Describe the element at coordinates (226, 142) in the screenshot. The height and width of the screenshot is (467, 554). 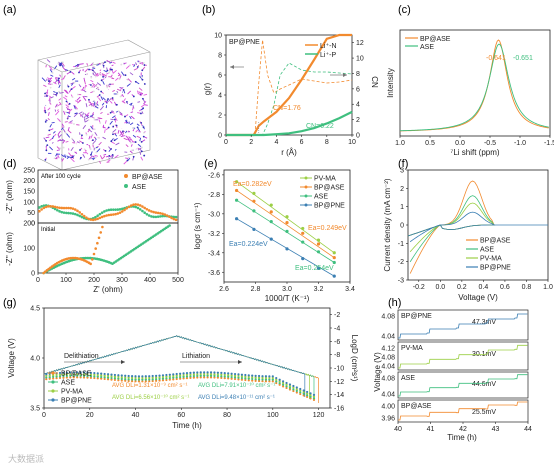
I see `x-tick-label: 0` at that location.